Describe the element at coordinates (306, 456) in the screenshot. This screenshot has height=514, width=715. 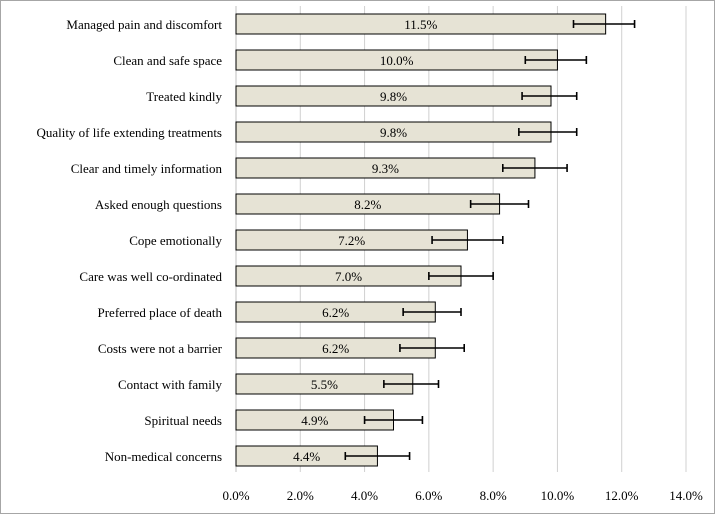
I see `data-label: 4.4%` at that location.